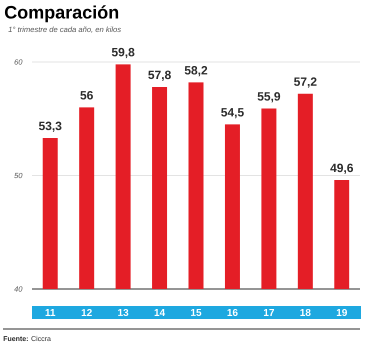 This screenshot has width=374, height=345. Describe the element at coordinates (342, 169) in the screenshot. I see `data-label: 49,6` at that location.